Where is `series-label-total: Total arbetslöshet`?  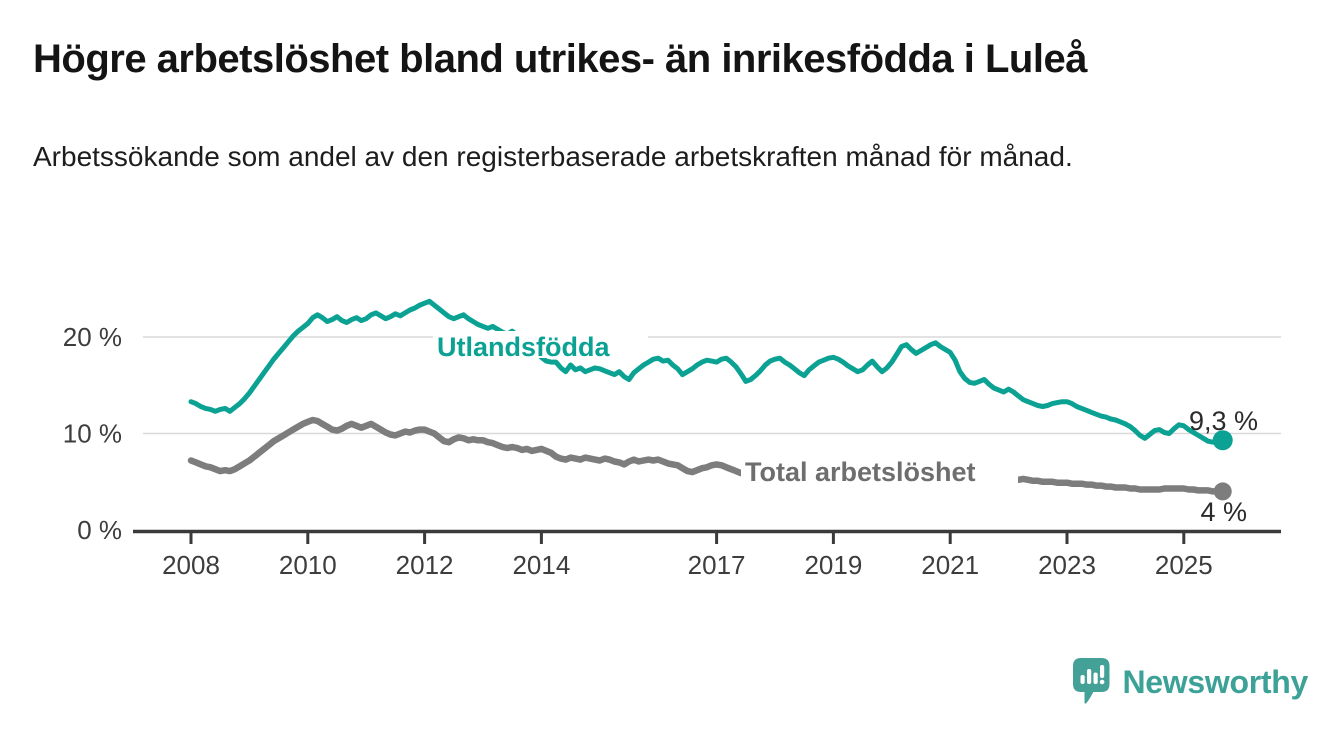
series-label-total: Total arbetslöshet is located at coordinates (860, 472).